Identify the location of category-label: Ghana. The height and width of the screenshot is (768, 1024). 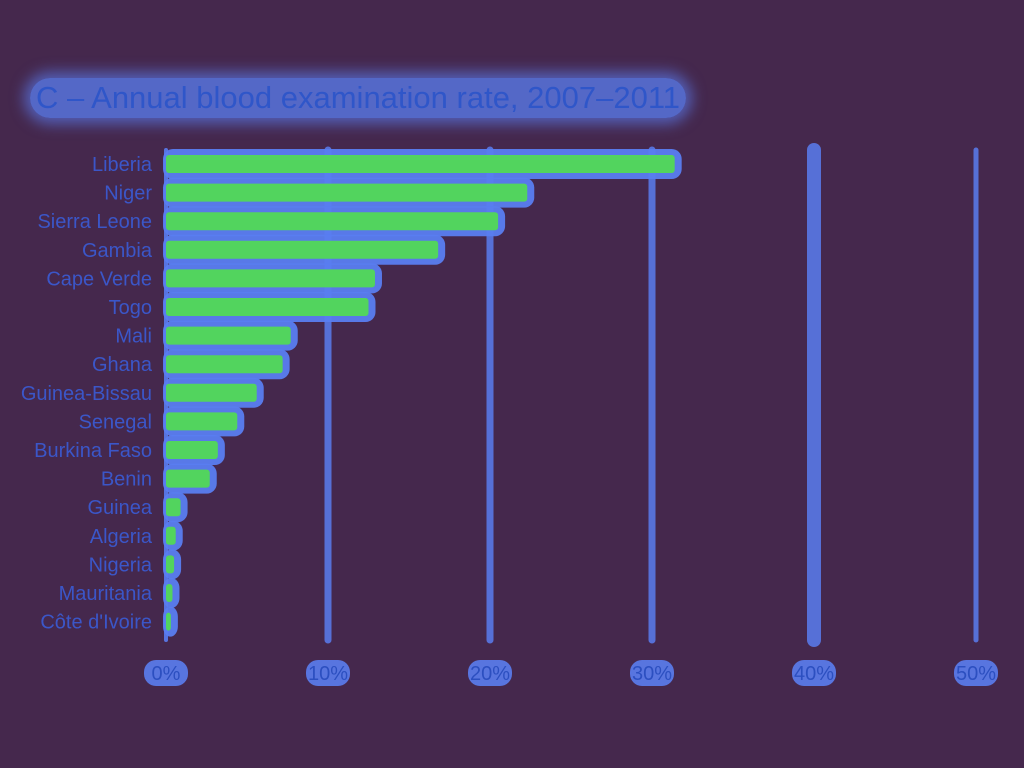
(122, 365).